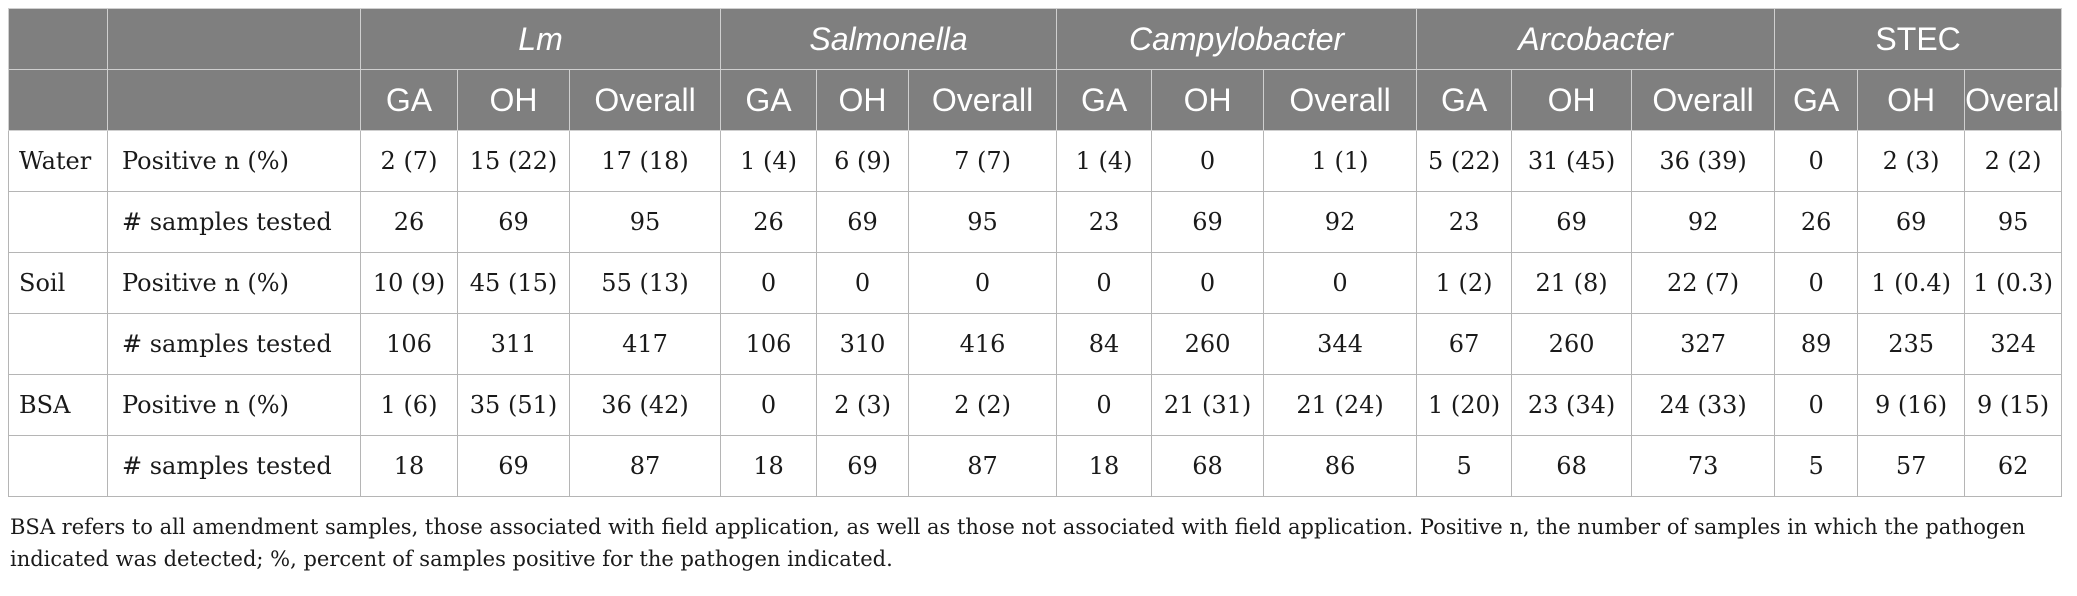 The image size is (2077, 596). What do you see at coordinates (409, 161) in the screenshot?
I see `value-cell: 2 (7)` at bounding box center [409, 161].